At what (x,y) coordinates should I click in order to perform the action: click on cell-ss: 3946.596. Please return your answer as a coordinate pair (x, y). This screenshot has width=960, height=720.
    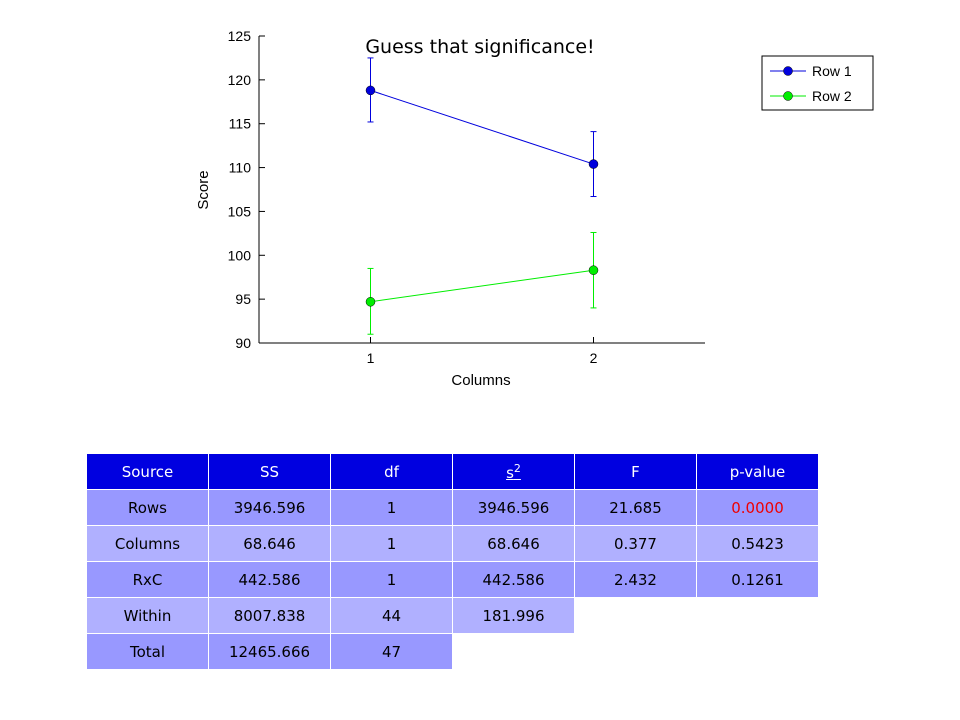
    Looking at the image, I should click on (269, 507).